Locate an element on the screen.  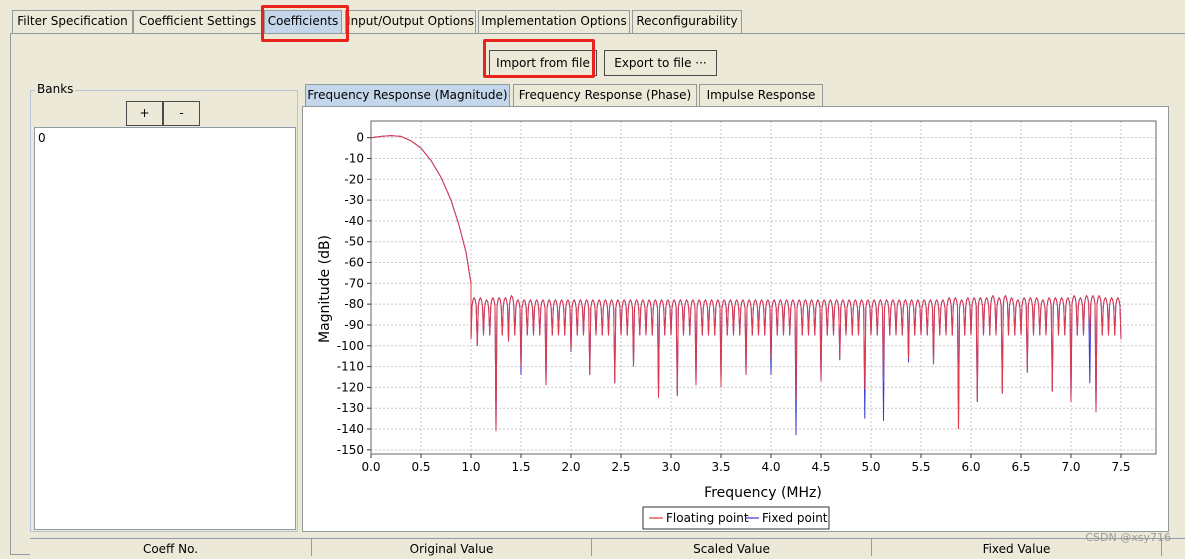
y-tick-label: -110 is located at coordinates (350, 367).